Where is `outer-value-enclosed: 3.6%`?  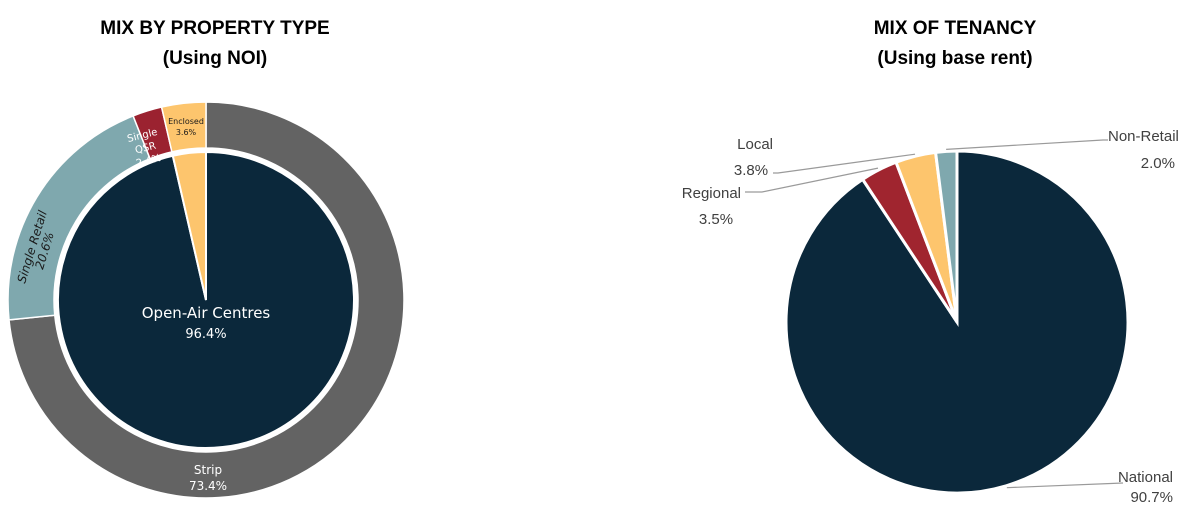 outer-value-enclosed: 3.6% is located at coordinates (186, 132).